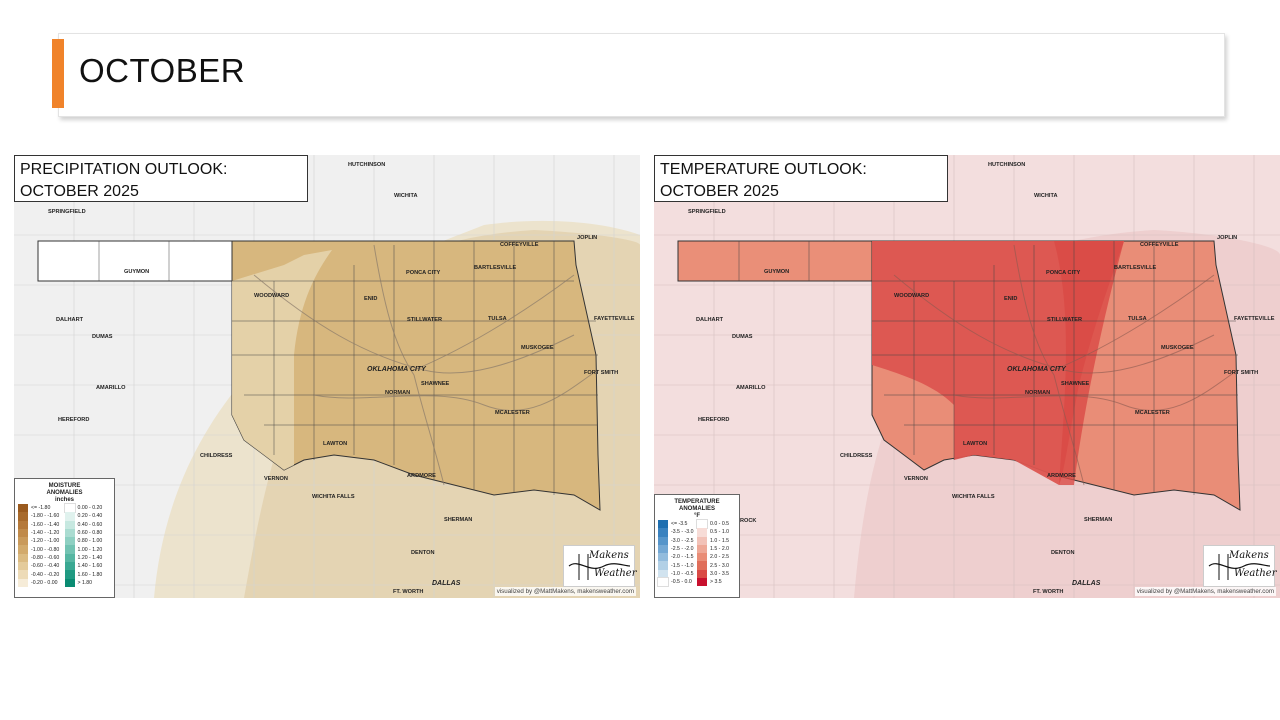 Image resolution: width=1280 pixels, height=720 pixels. I want to click on city-label: DENTON, so click(1063, 553).